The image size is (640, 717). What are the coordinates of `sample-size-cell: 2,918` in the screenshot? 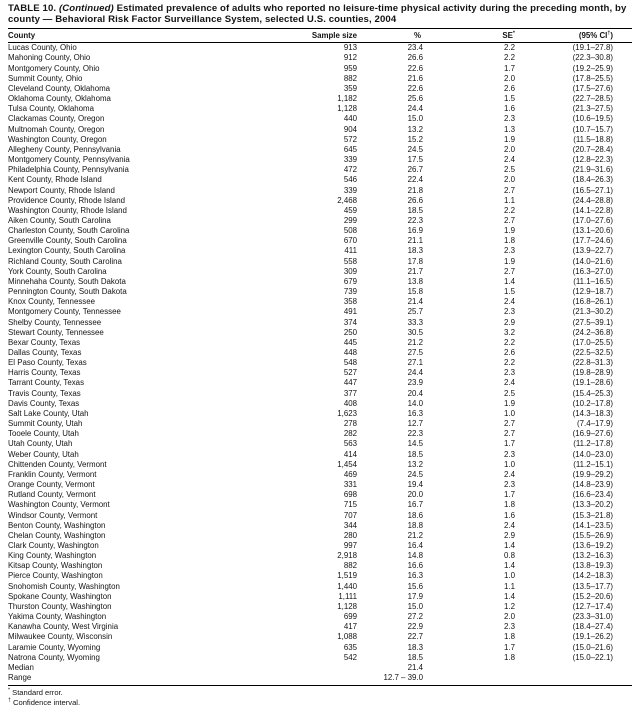 It's located at (347, 556).